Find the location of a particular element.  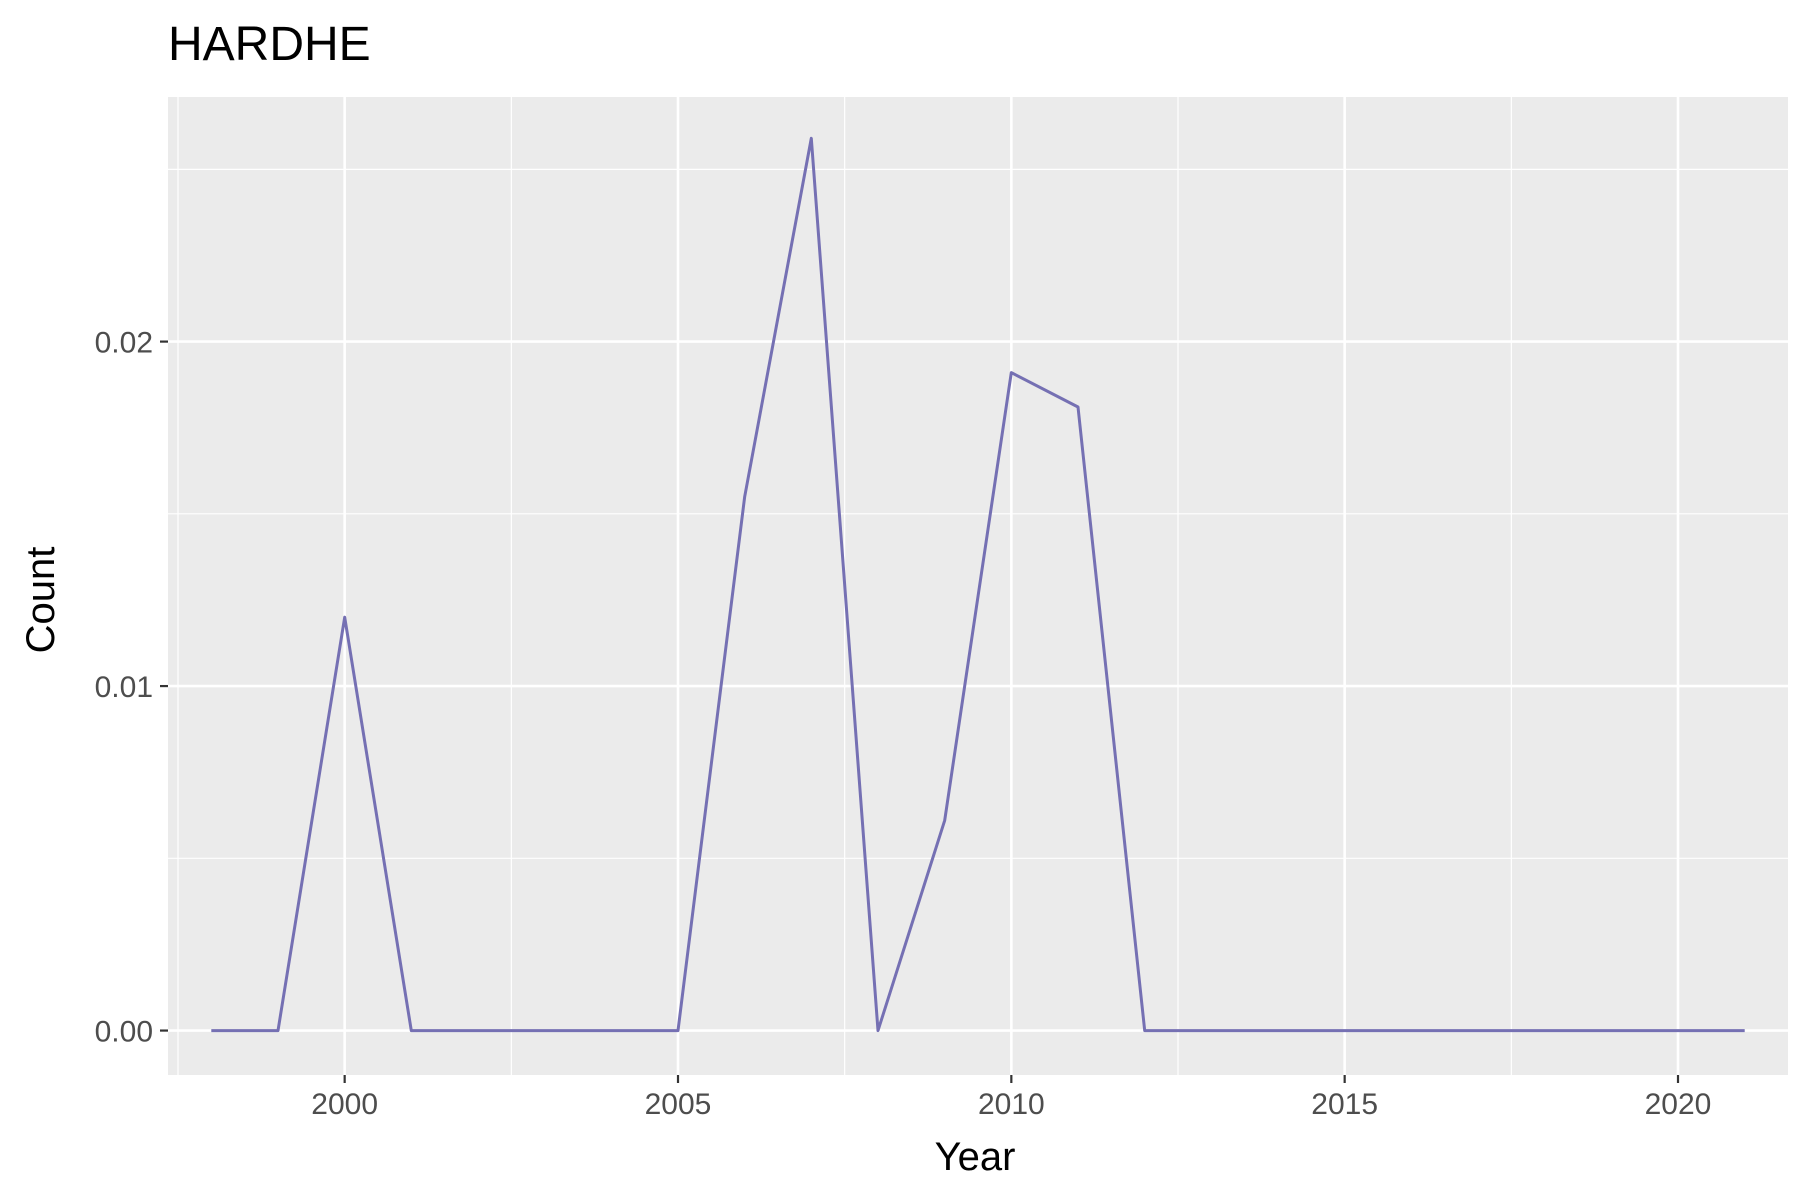

y-tick-label: 0.01 is located at coordinates (124, 687).